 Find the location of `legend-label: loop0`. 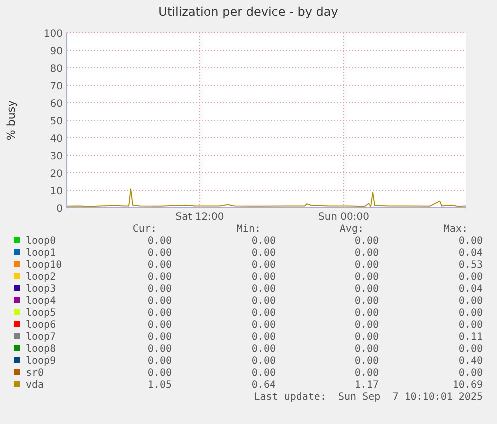

legend-label: loop0 is located at coordinates (41, 241).